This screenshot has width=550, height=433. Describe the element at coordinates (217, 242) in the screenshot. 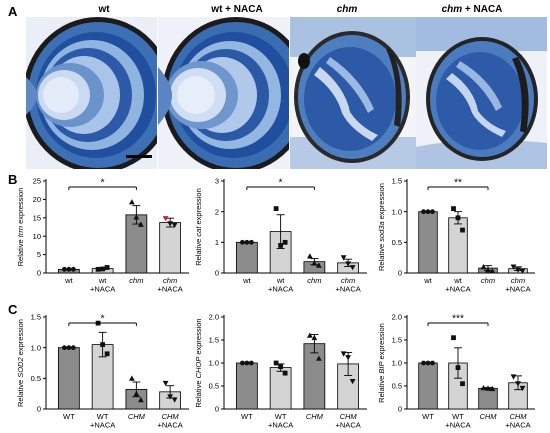

I see `y-tick-label: 1` at that location.